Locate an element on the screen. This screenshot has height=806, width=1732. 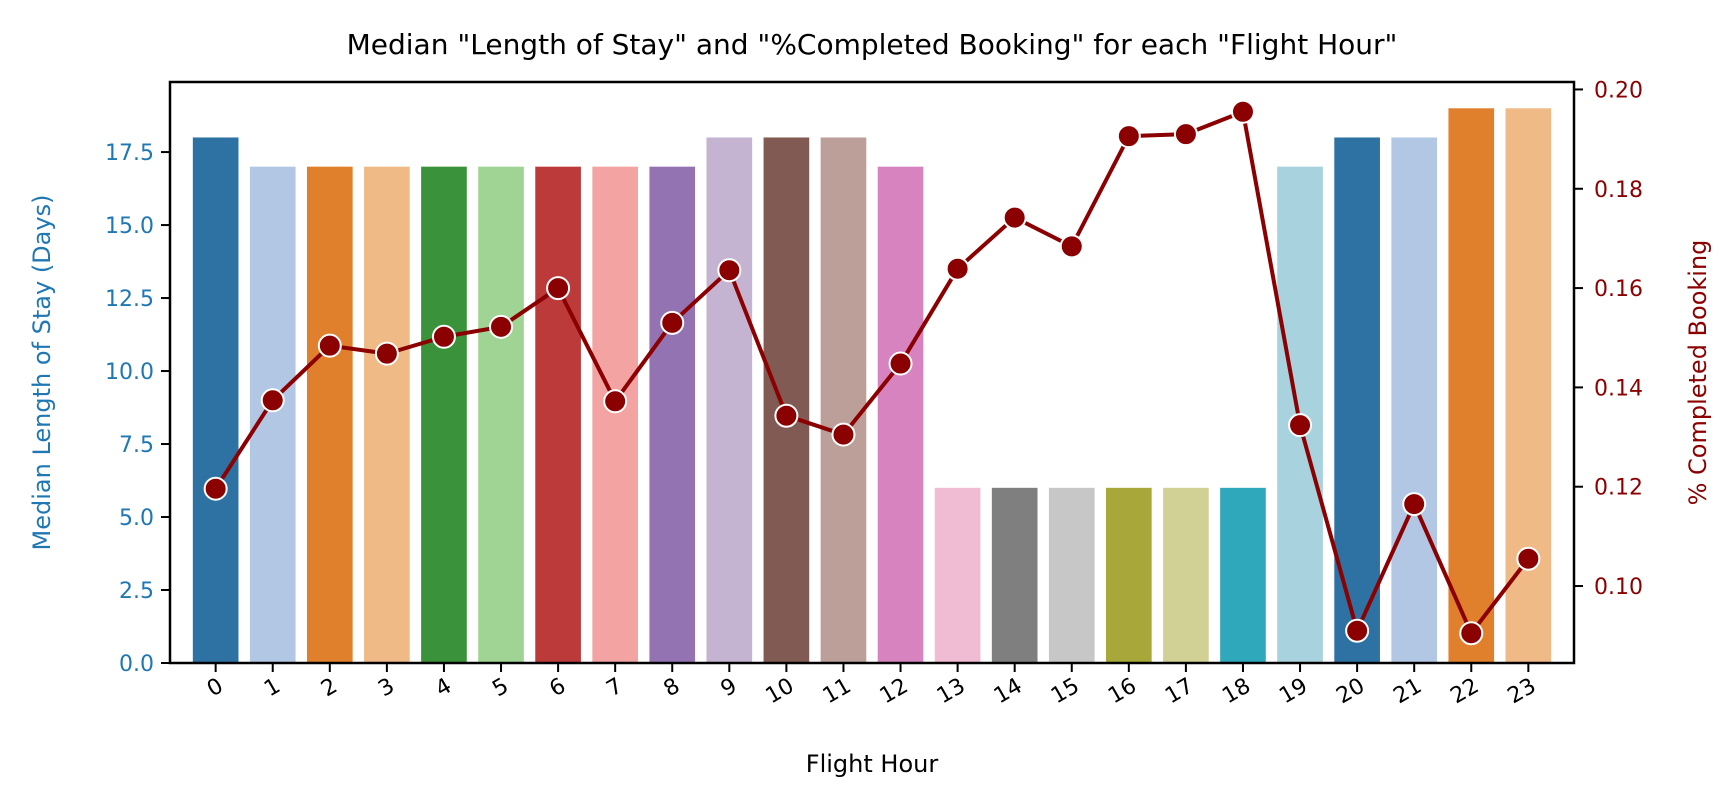
y-right-tick-label: 0.12 is located at coordinates (1618, 488).